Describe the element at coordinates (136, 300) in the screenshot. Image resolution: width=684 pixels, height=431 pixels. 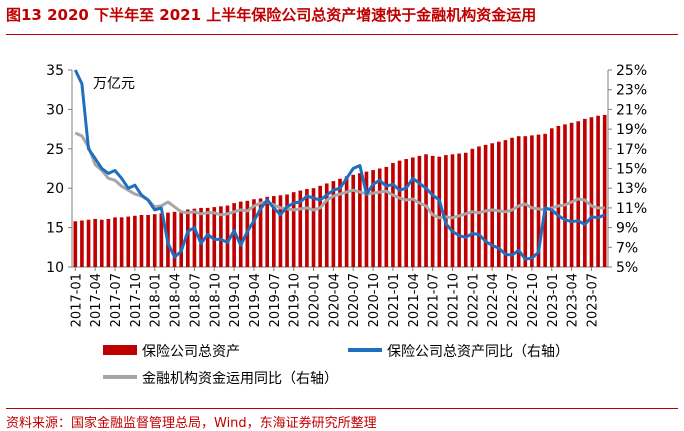
I see `x-tick-label: 2017-10` at that location.